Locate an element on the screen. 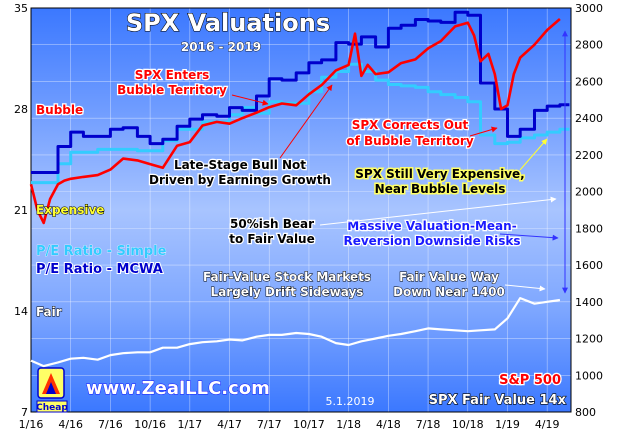 The image size is (625, 438). annotation-late-line1: Late-Stage Bull Not is located at coordinates (240, 165).